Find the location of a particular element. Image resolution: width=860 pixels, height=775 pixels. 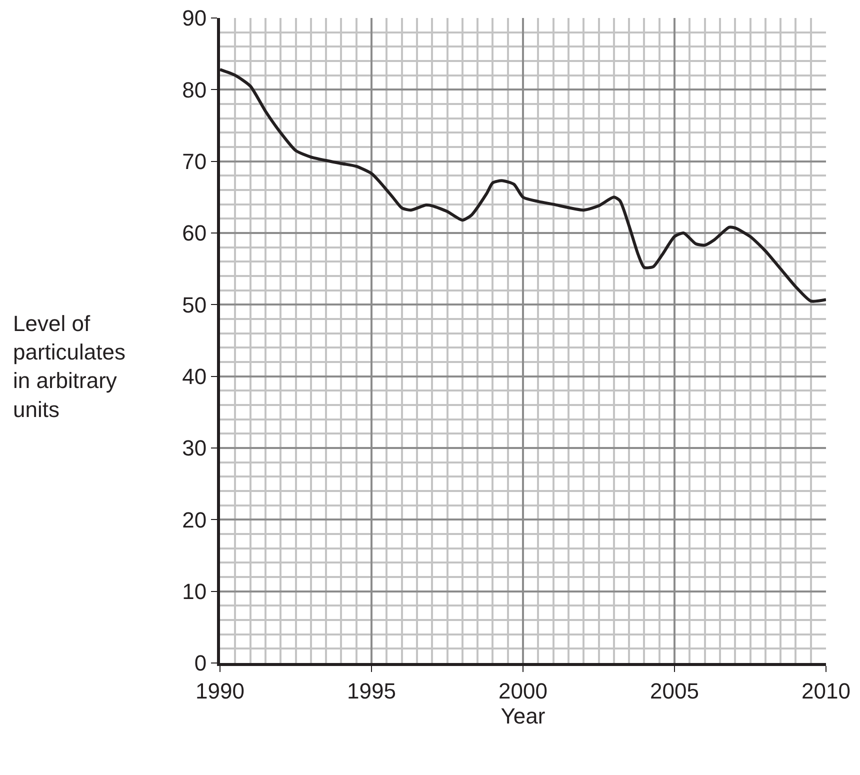

y-tick-label: 60 is located at coordinates (194, 233).